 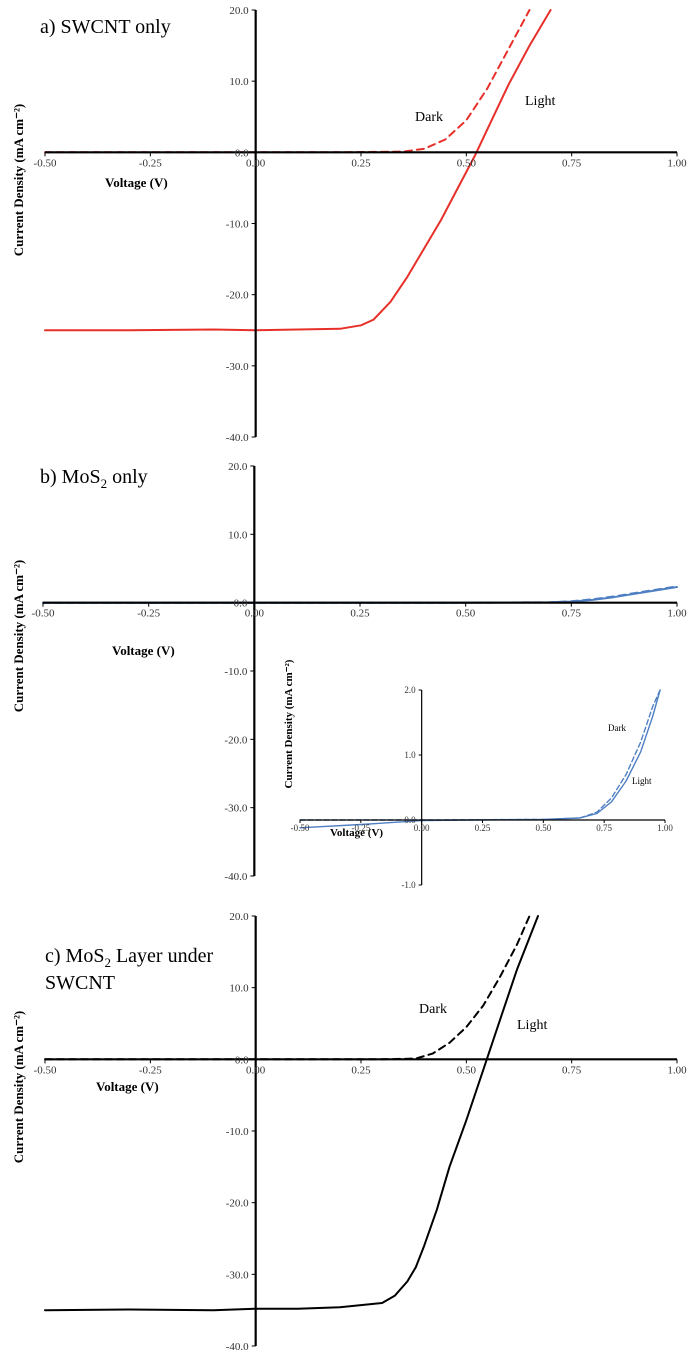 What do you see at coordinates (467, 1070) in the screenshot?
I see `panel-c-x-tick-label: 0.50` at bounding box center [467, 1070].